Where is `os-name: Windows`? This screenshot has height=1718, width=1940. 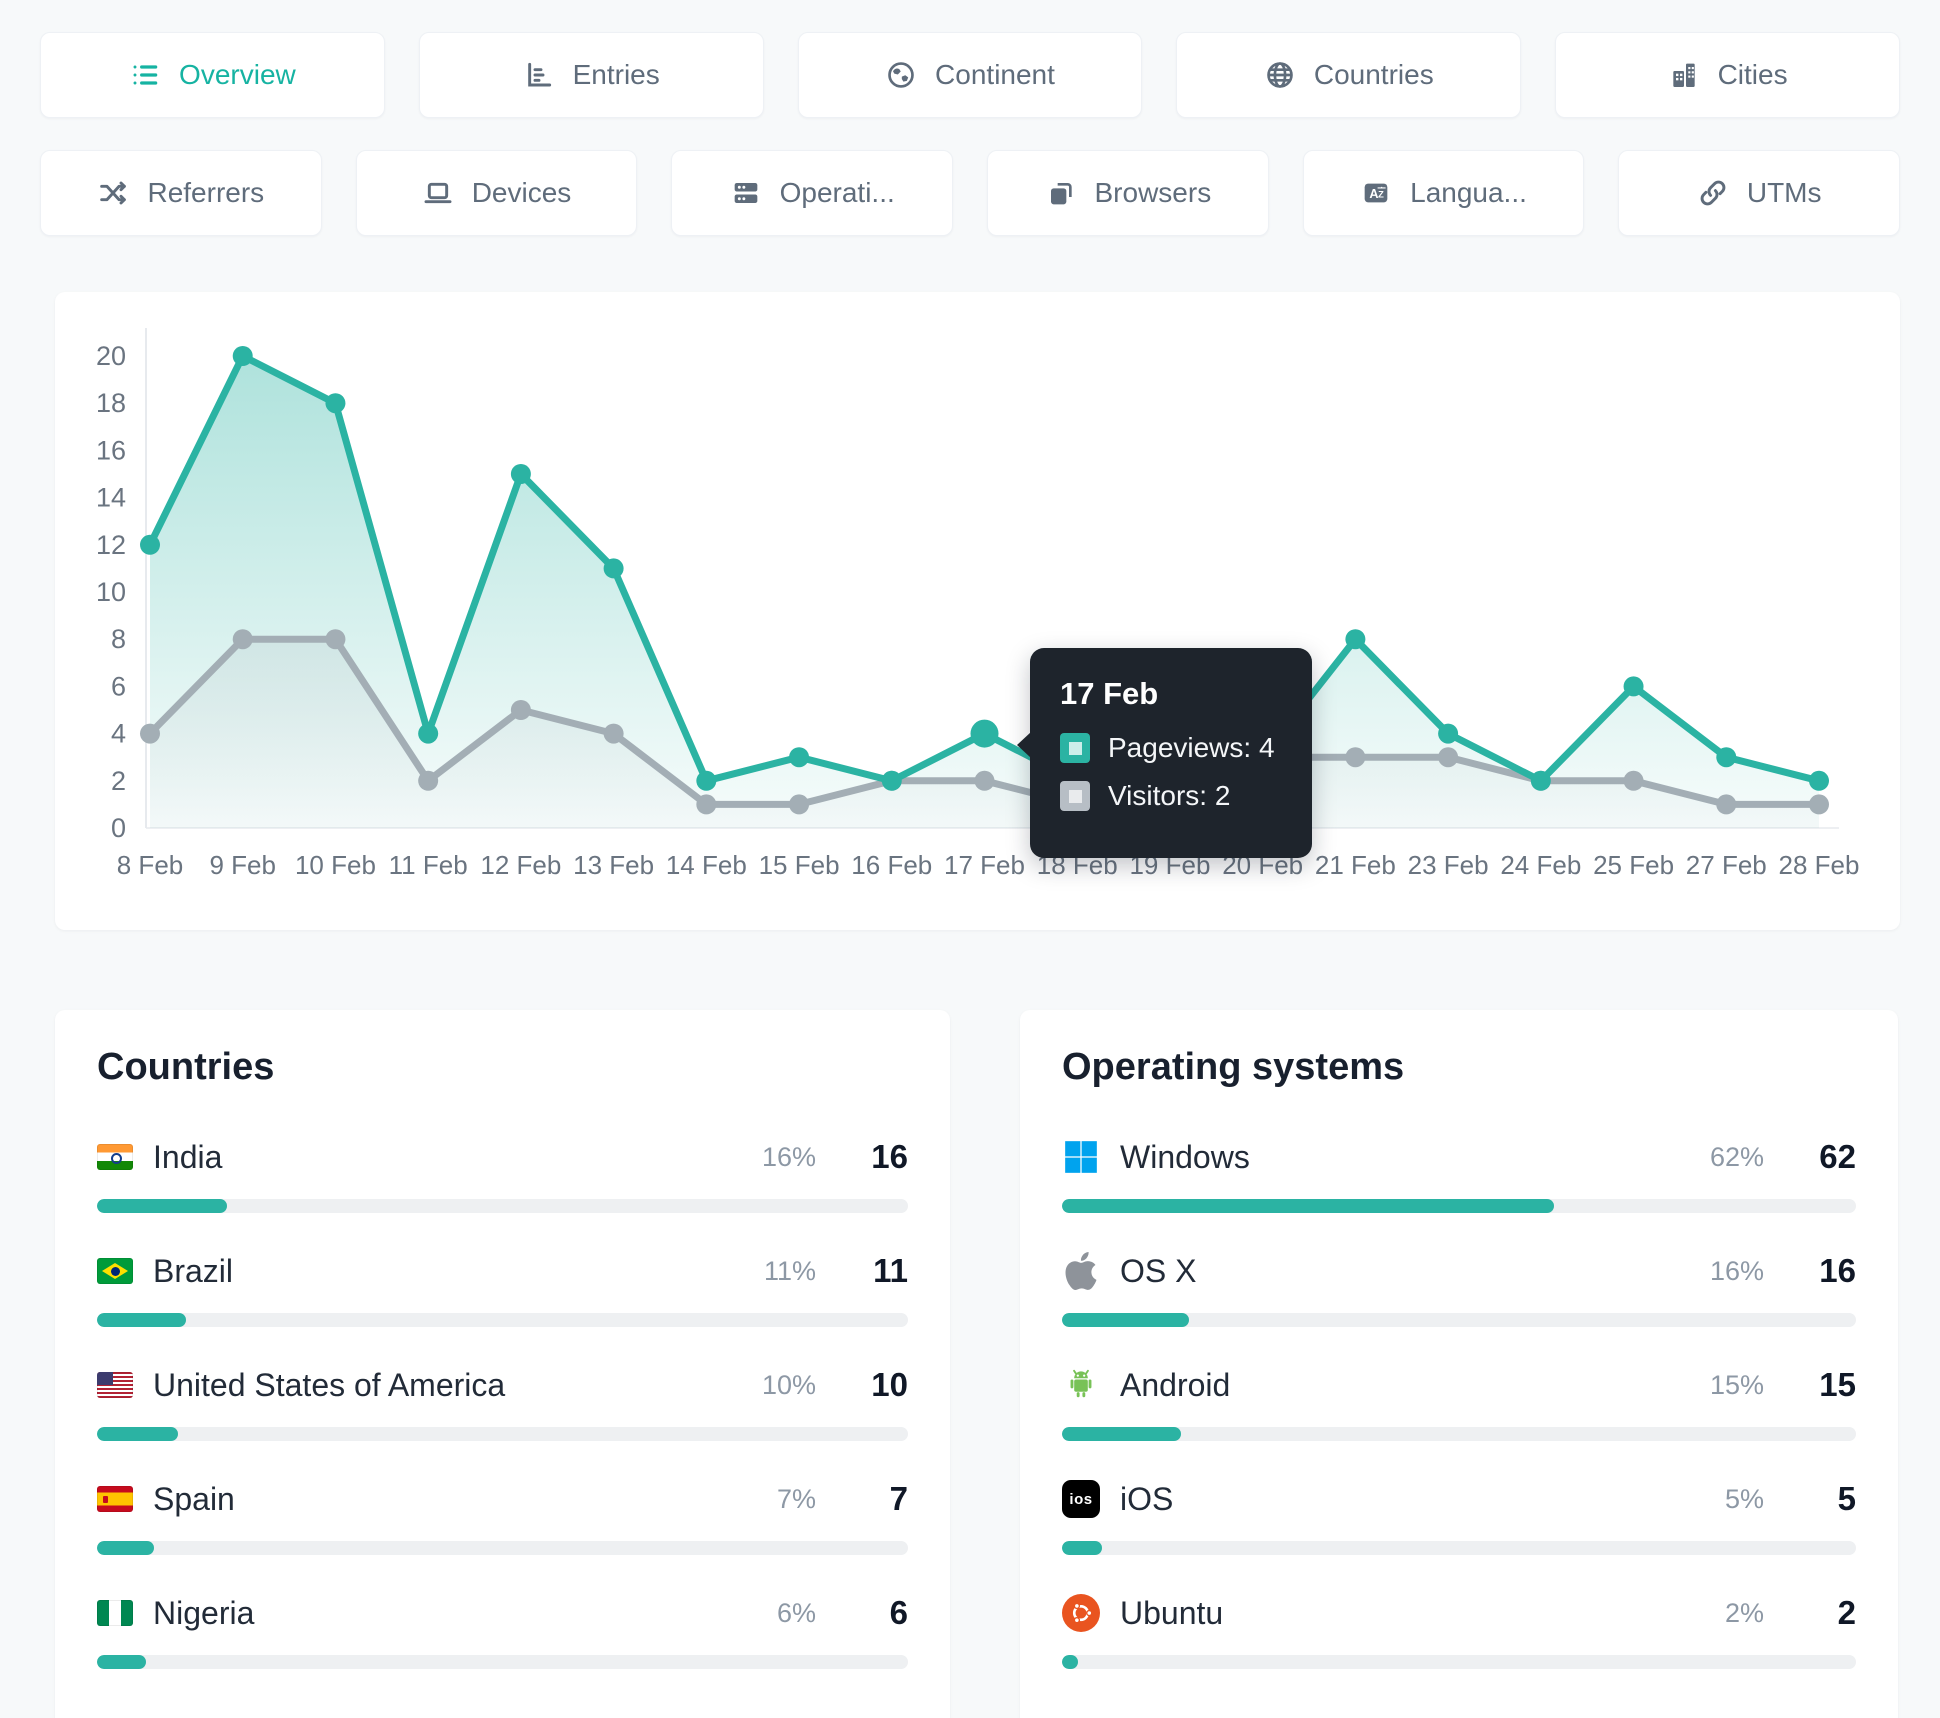 os-name: Windows is located at coordinates (1185, 1156).